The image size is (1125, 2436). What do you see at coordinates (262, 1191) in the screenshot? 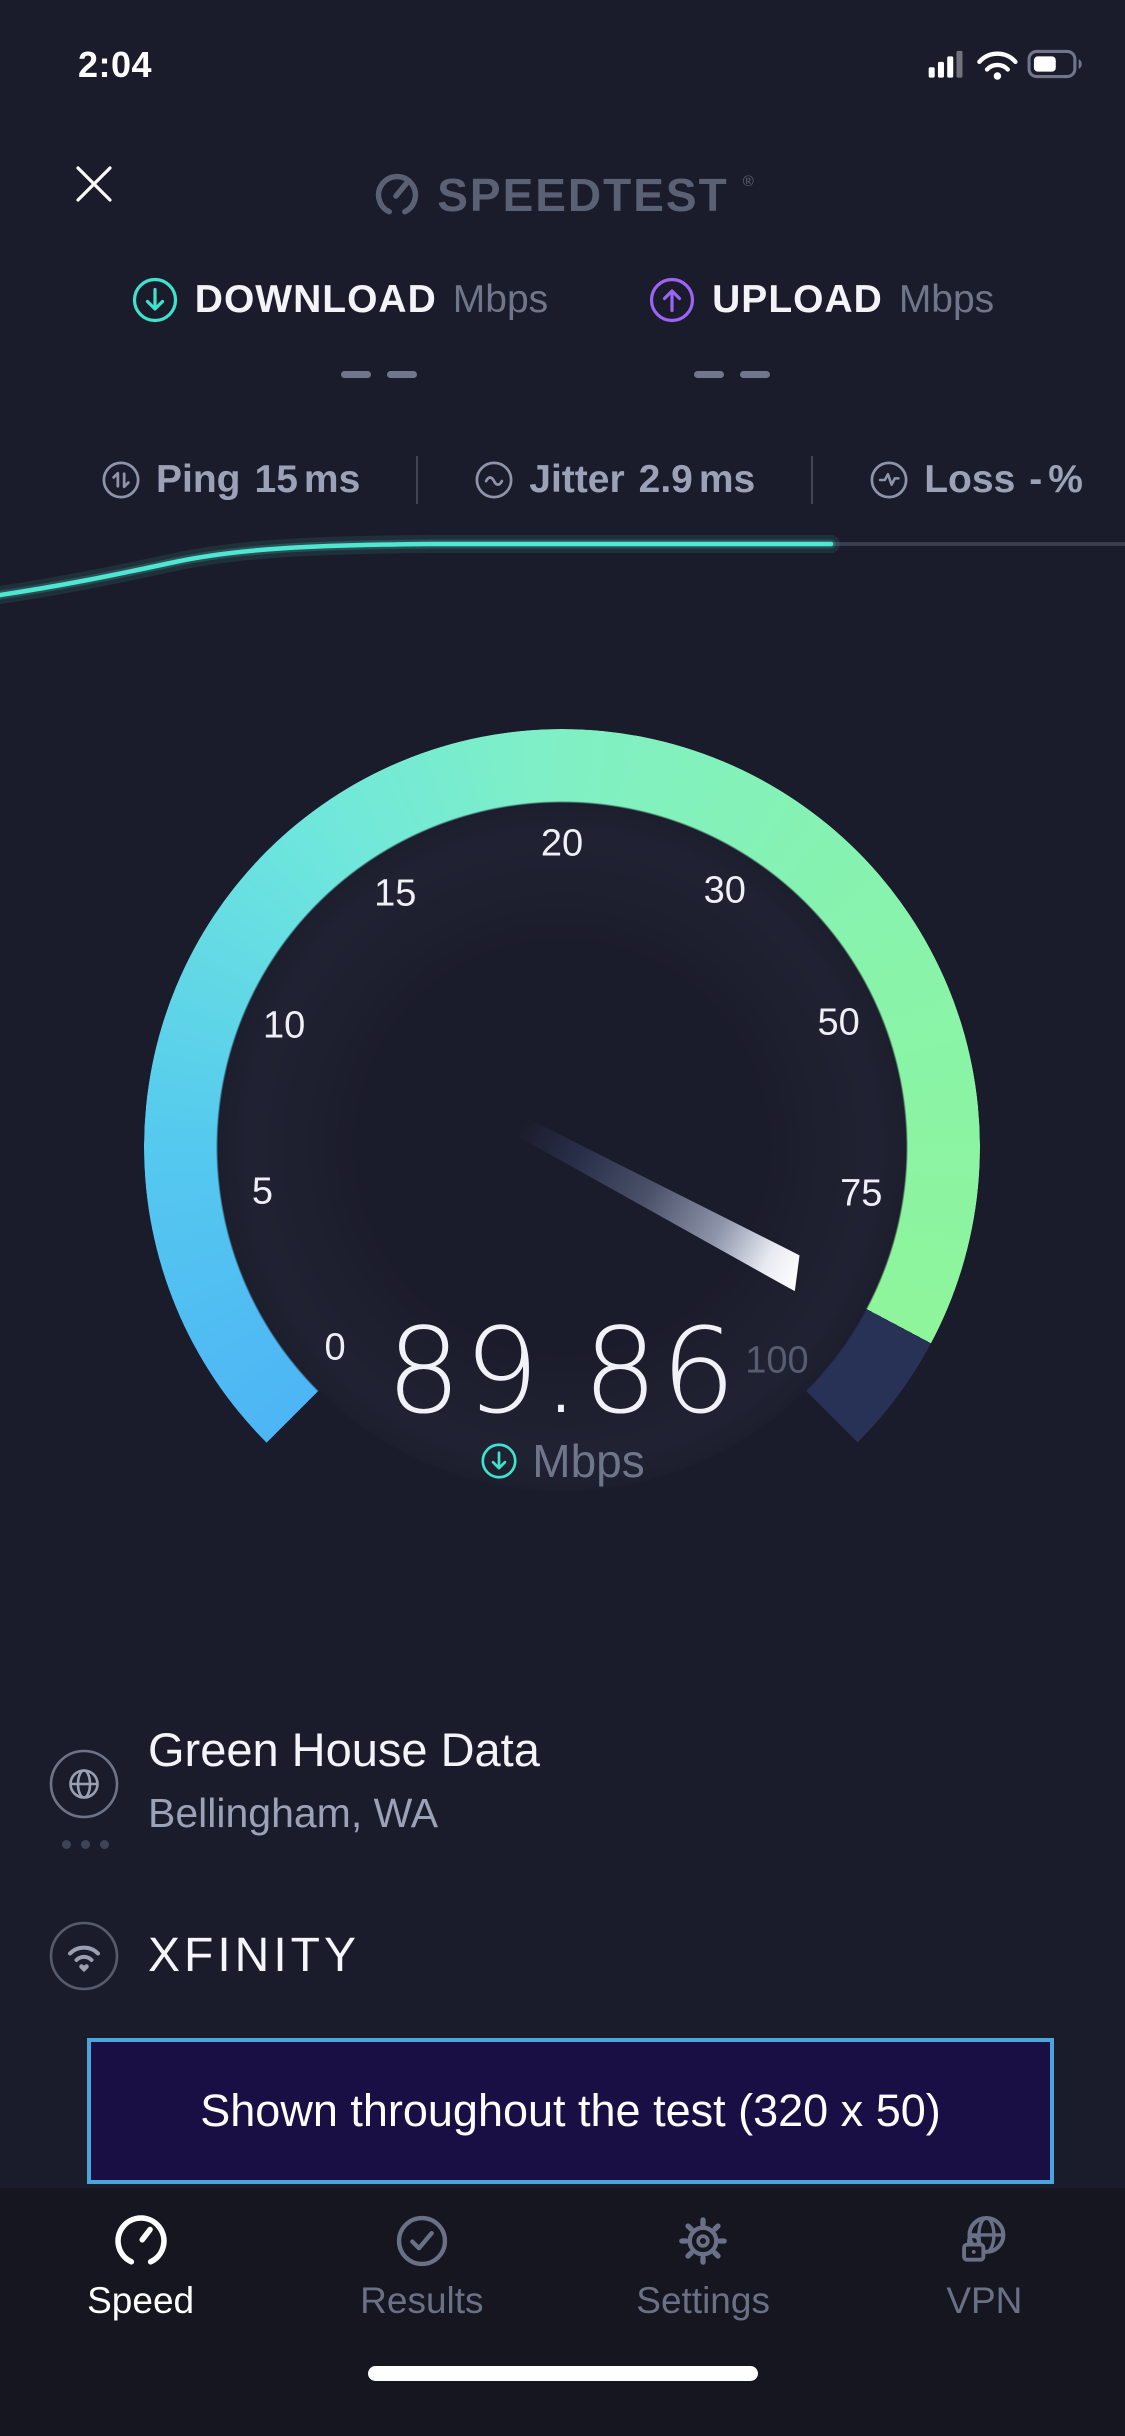
I see `gauge-tick: 5` at bounding box center [262, 1191].